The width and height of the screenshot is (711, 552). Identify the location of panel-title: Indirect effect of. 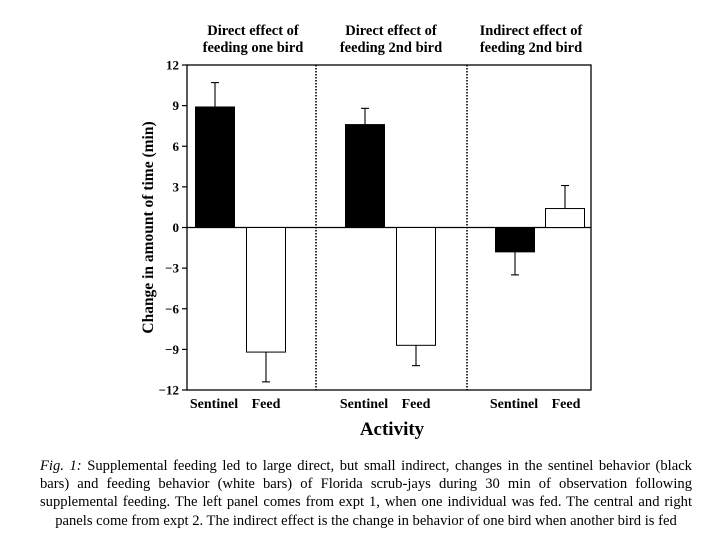
(531, 31).